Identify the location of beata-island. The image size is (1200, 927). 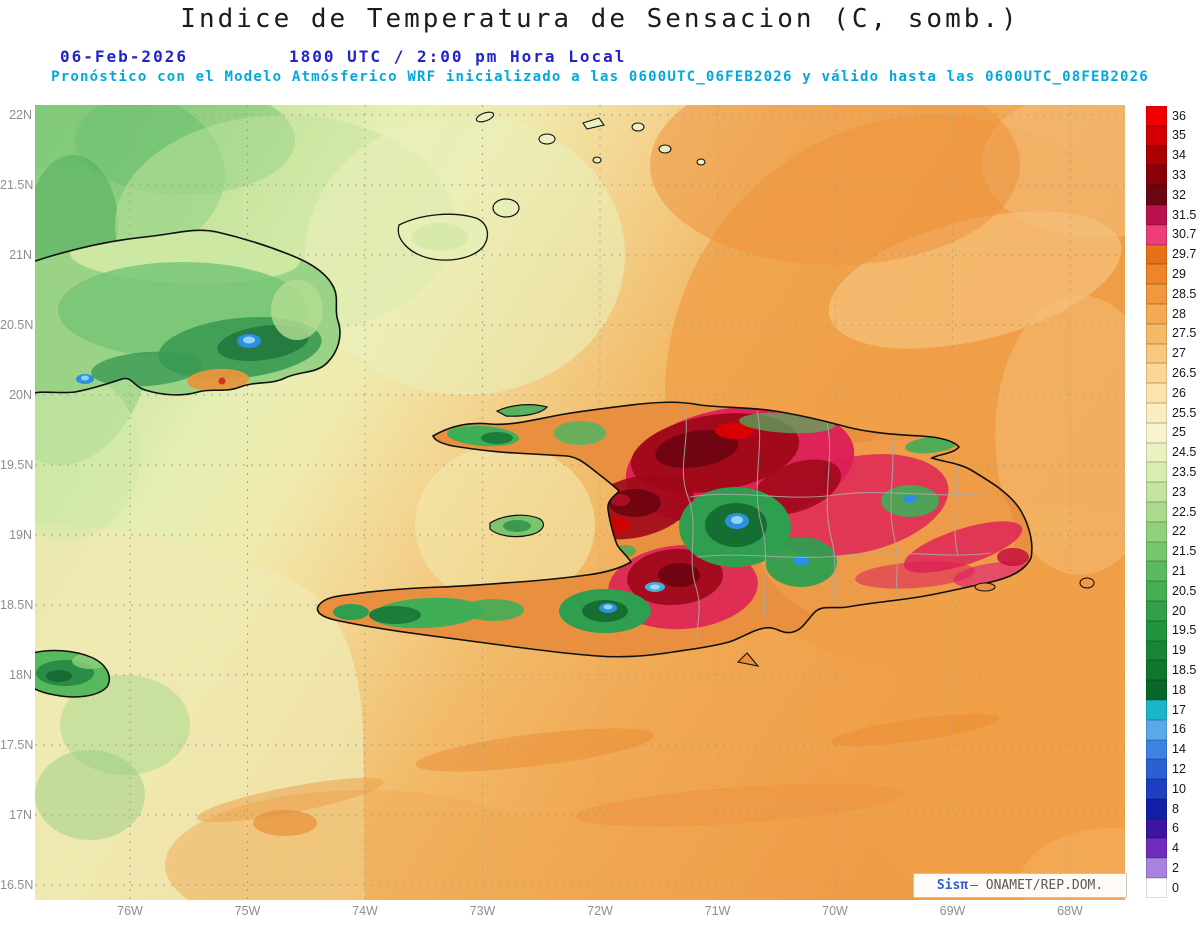
(748, 659).